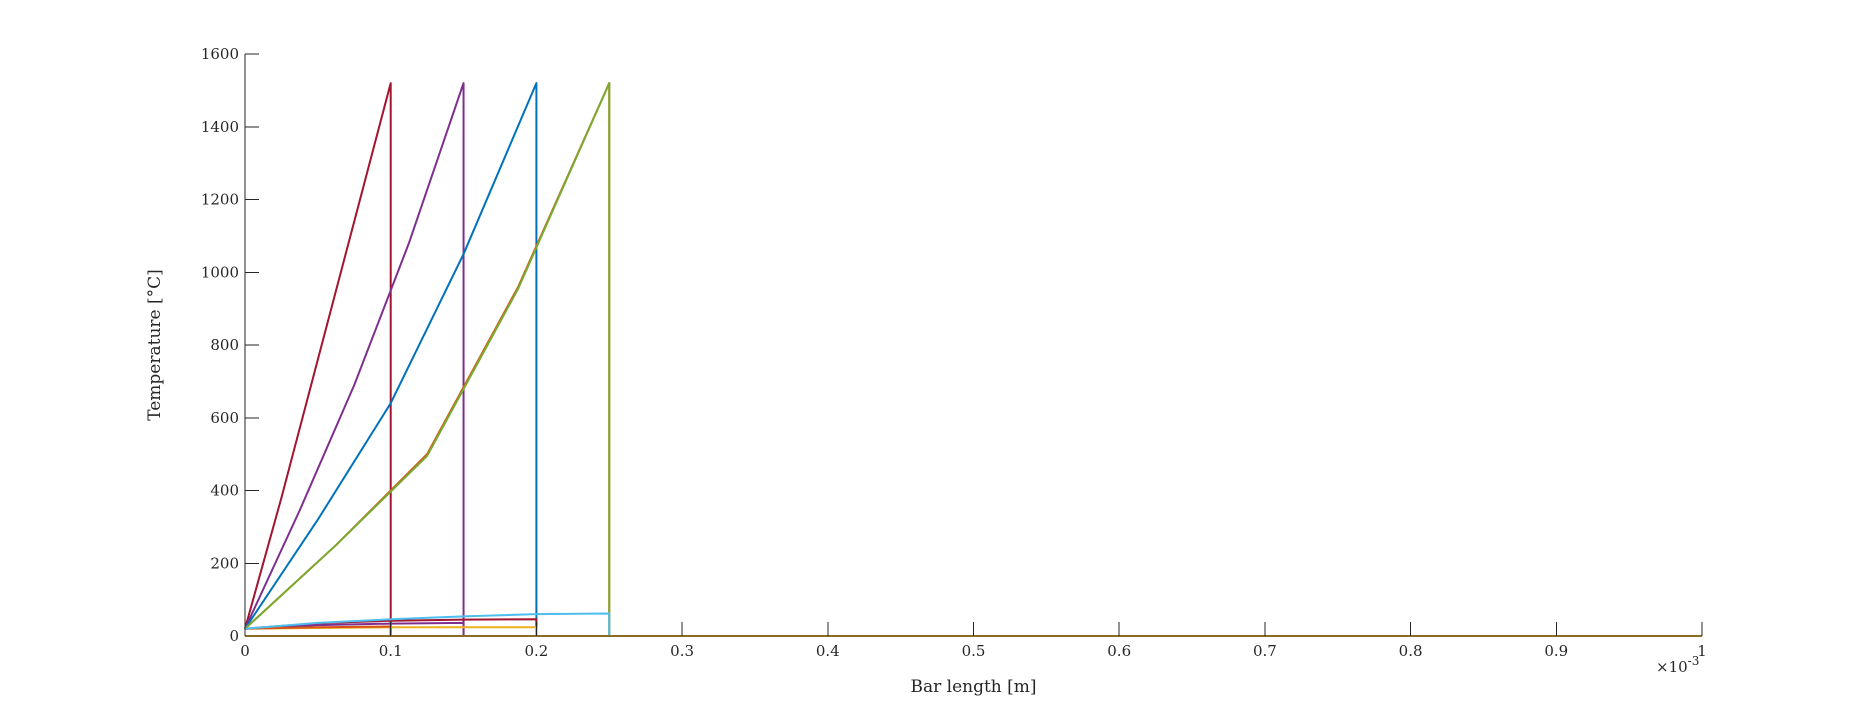 This screenshot has width=1855, height=704. What do you see at coordinates (224, 418) in the screenshot?
I see `y-tick-label: 600` at bounding box center [224, 418].